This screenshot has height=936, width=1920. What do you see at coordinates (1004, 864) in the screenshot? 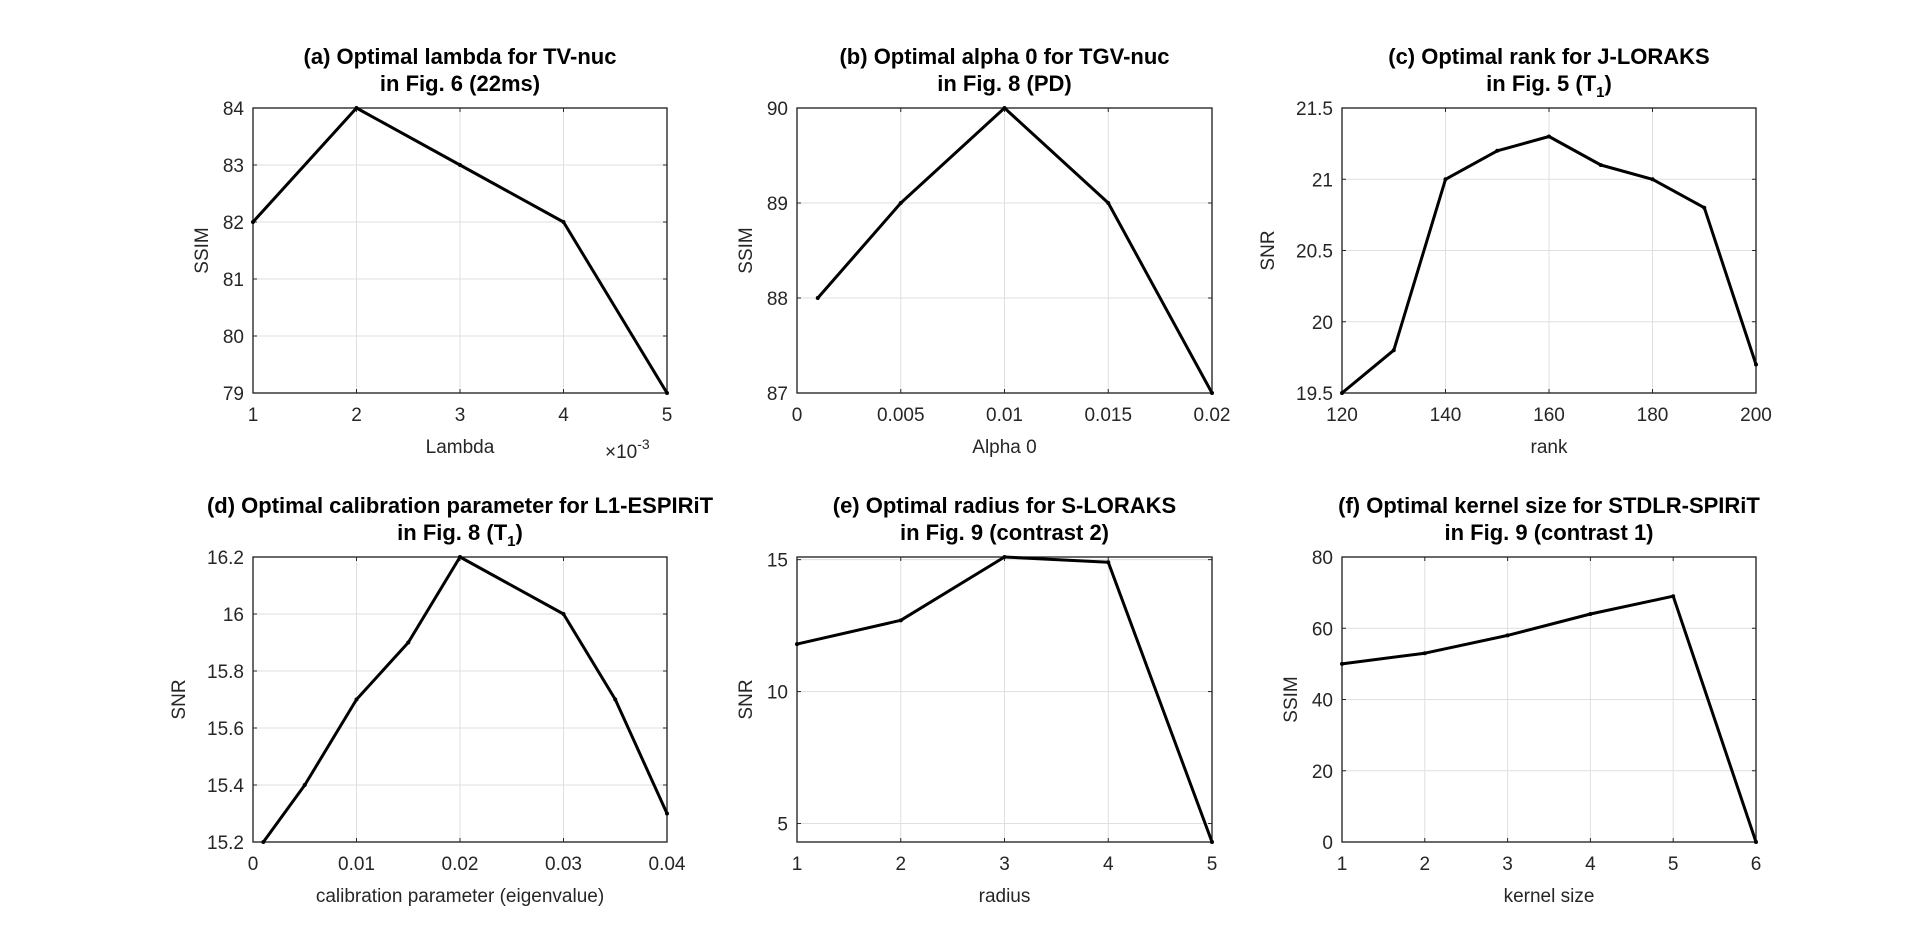
I see `x-tick-label: 3` at bounding box center [1004, 864].